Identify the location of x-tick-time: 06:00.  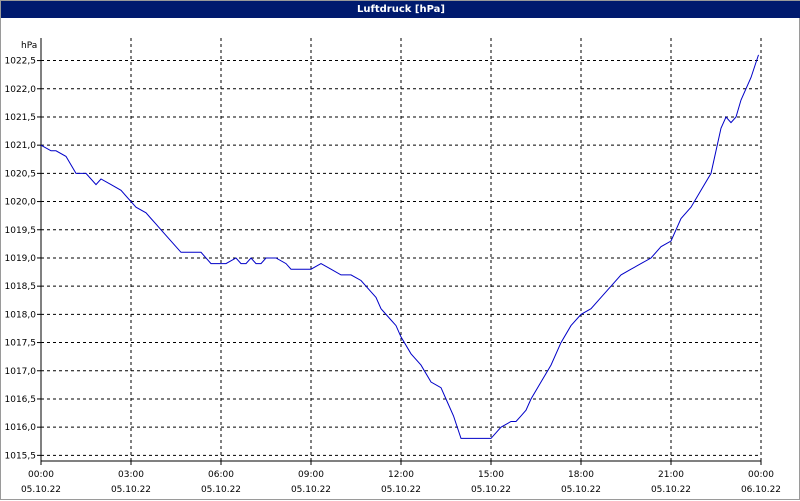
(221, 475).